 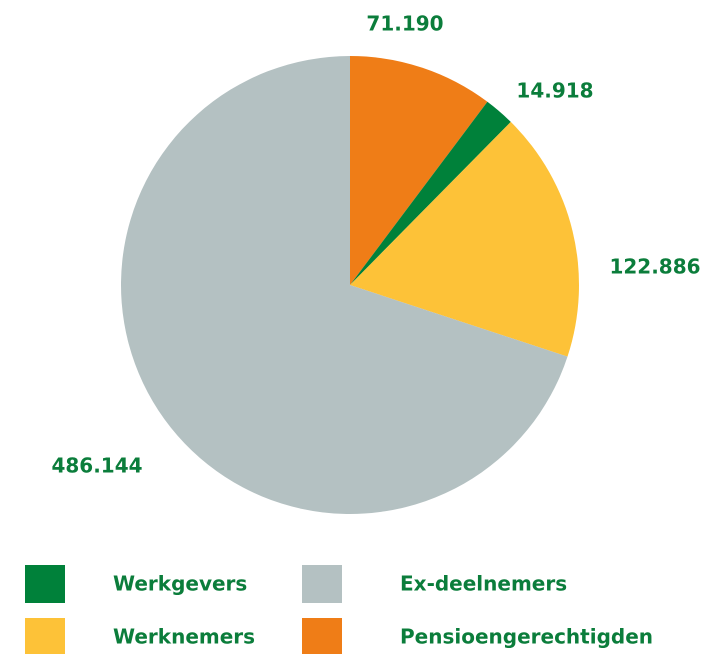 I want to click on legend-label: Pensioengerechtigden, so click(x=526, y=637).